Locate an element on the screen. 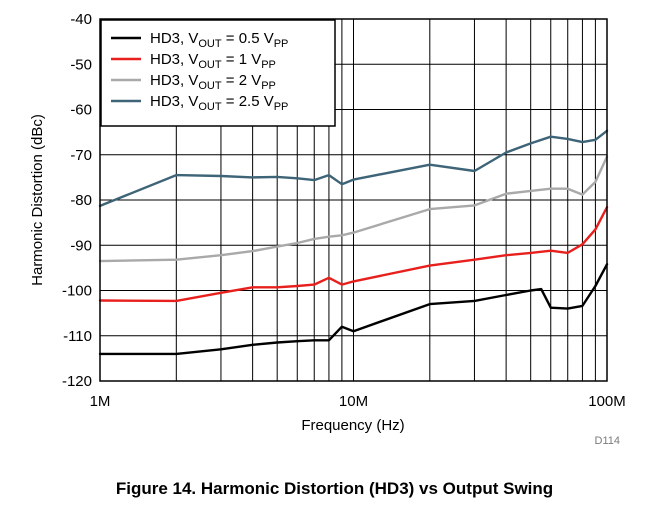  legend-label: HD3, VOUT = 2.5 VPP is located at coordinates (219, 103).